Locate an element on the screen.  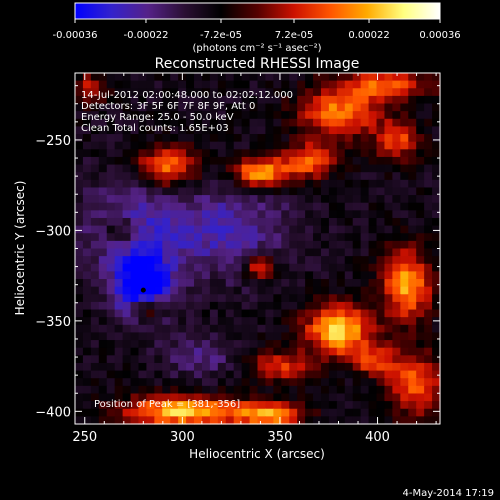
chart-title: Reconstructed RHESSI Image is located at coordinates (257, 64).